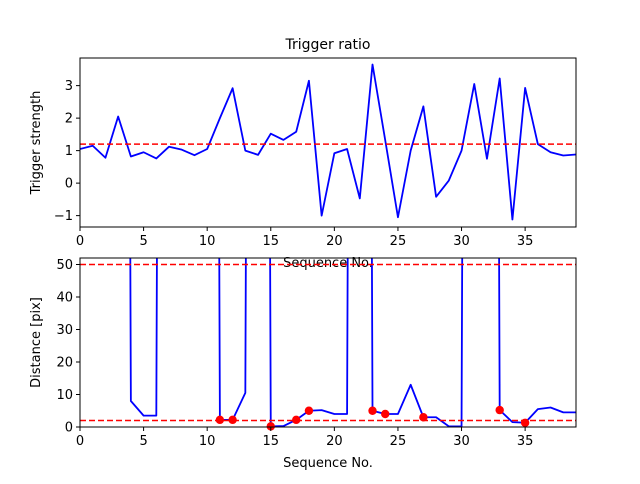 This screenshot has width=640, height=484. Describe the element at coordinates (64, 330) in the screenshot. I see `y-tick-label: 30` at that location.